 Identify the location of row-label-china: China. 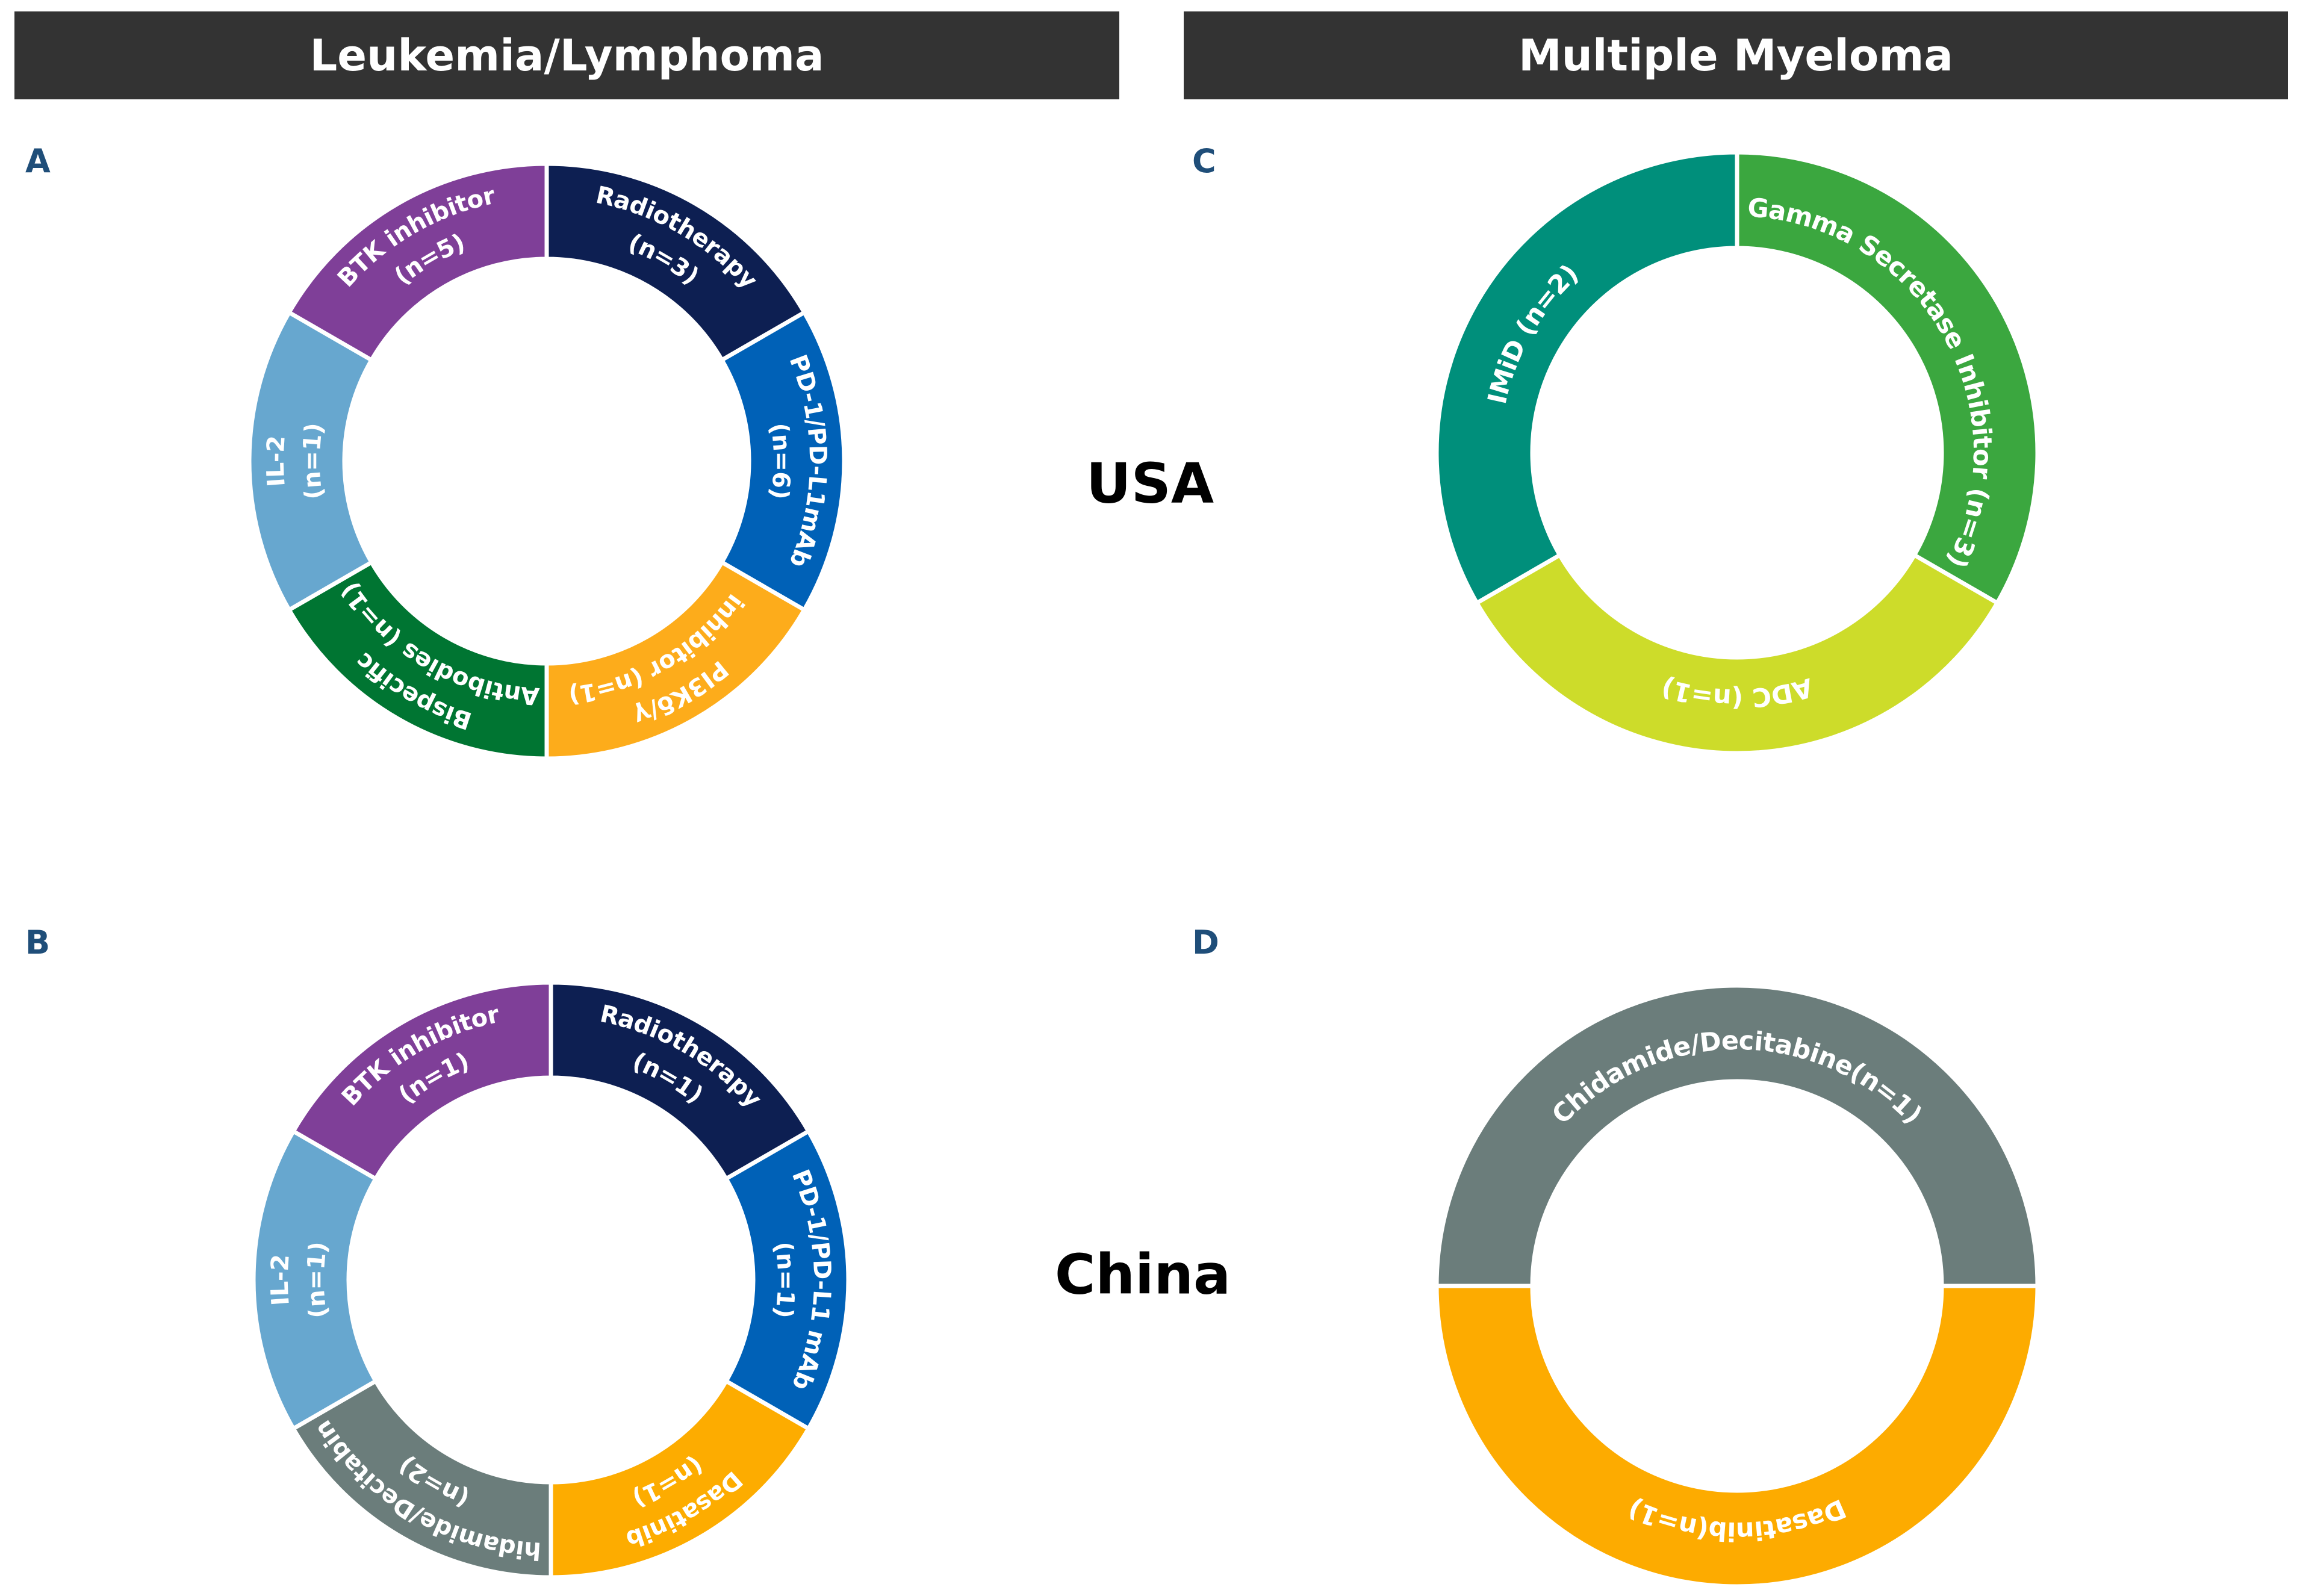
(1142, 1274).